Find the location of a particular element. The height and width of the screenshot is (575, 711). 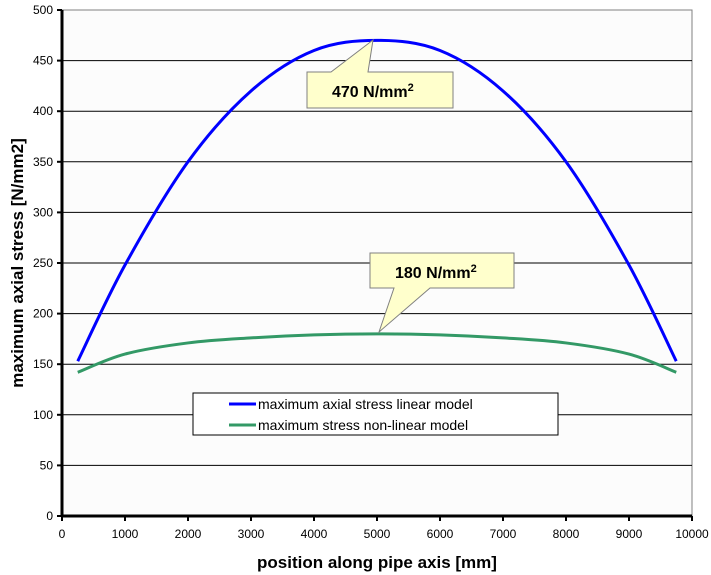

y-tick-label: 200 is located at coordinates (43, 314).